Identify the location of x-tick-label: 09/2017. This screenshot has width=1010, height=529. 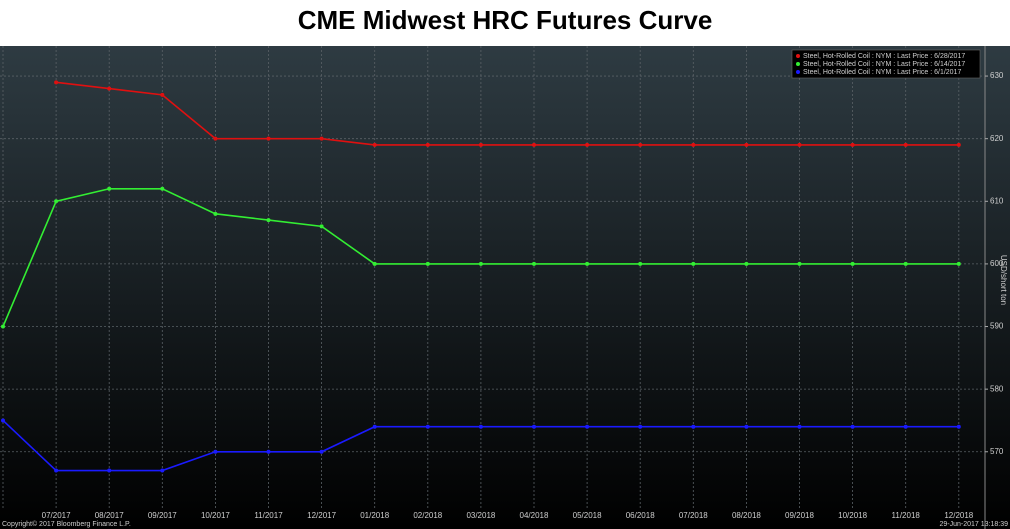
(162, 515).